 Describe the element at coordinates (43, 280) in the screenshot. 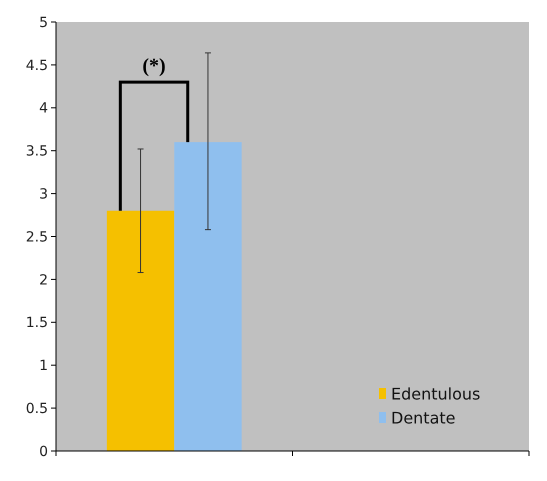

I see `y-tick-label: 2` at that location.